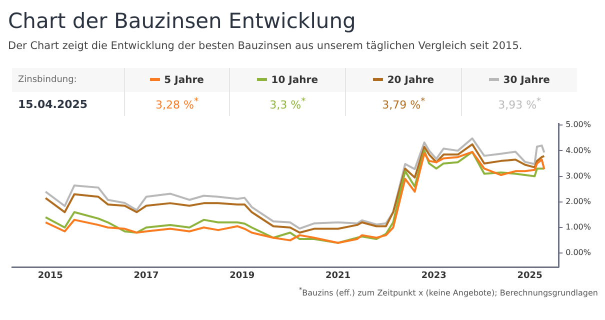  What do you see at coordinates (519, 104) in the screenshot?
I see `text: 3,93 %$^{*}$` at bounding box center [519, 104].